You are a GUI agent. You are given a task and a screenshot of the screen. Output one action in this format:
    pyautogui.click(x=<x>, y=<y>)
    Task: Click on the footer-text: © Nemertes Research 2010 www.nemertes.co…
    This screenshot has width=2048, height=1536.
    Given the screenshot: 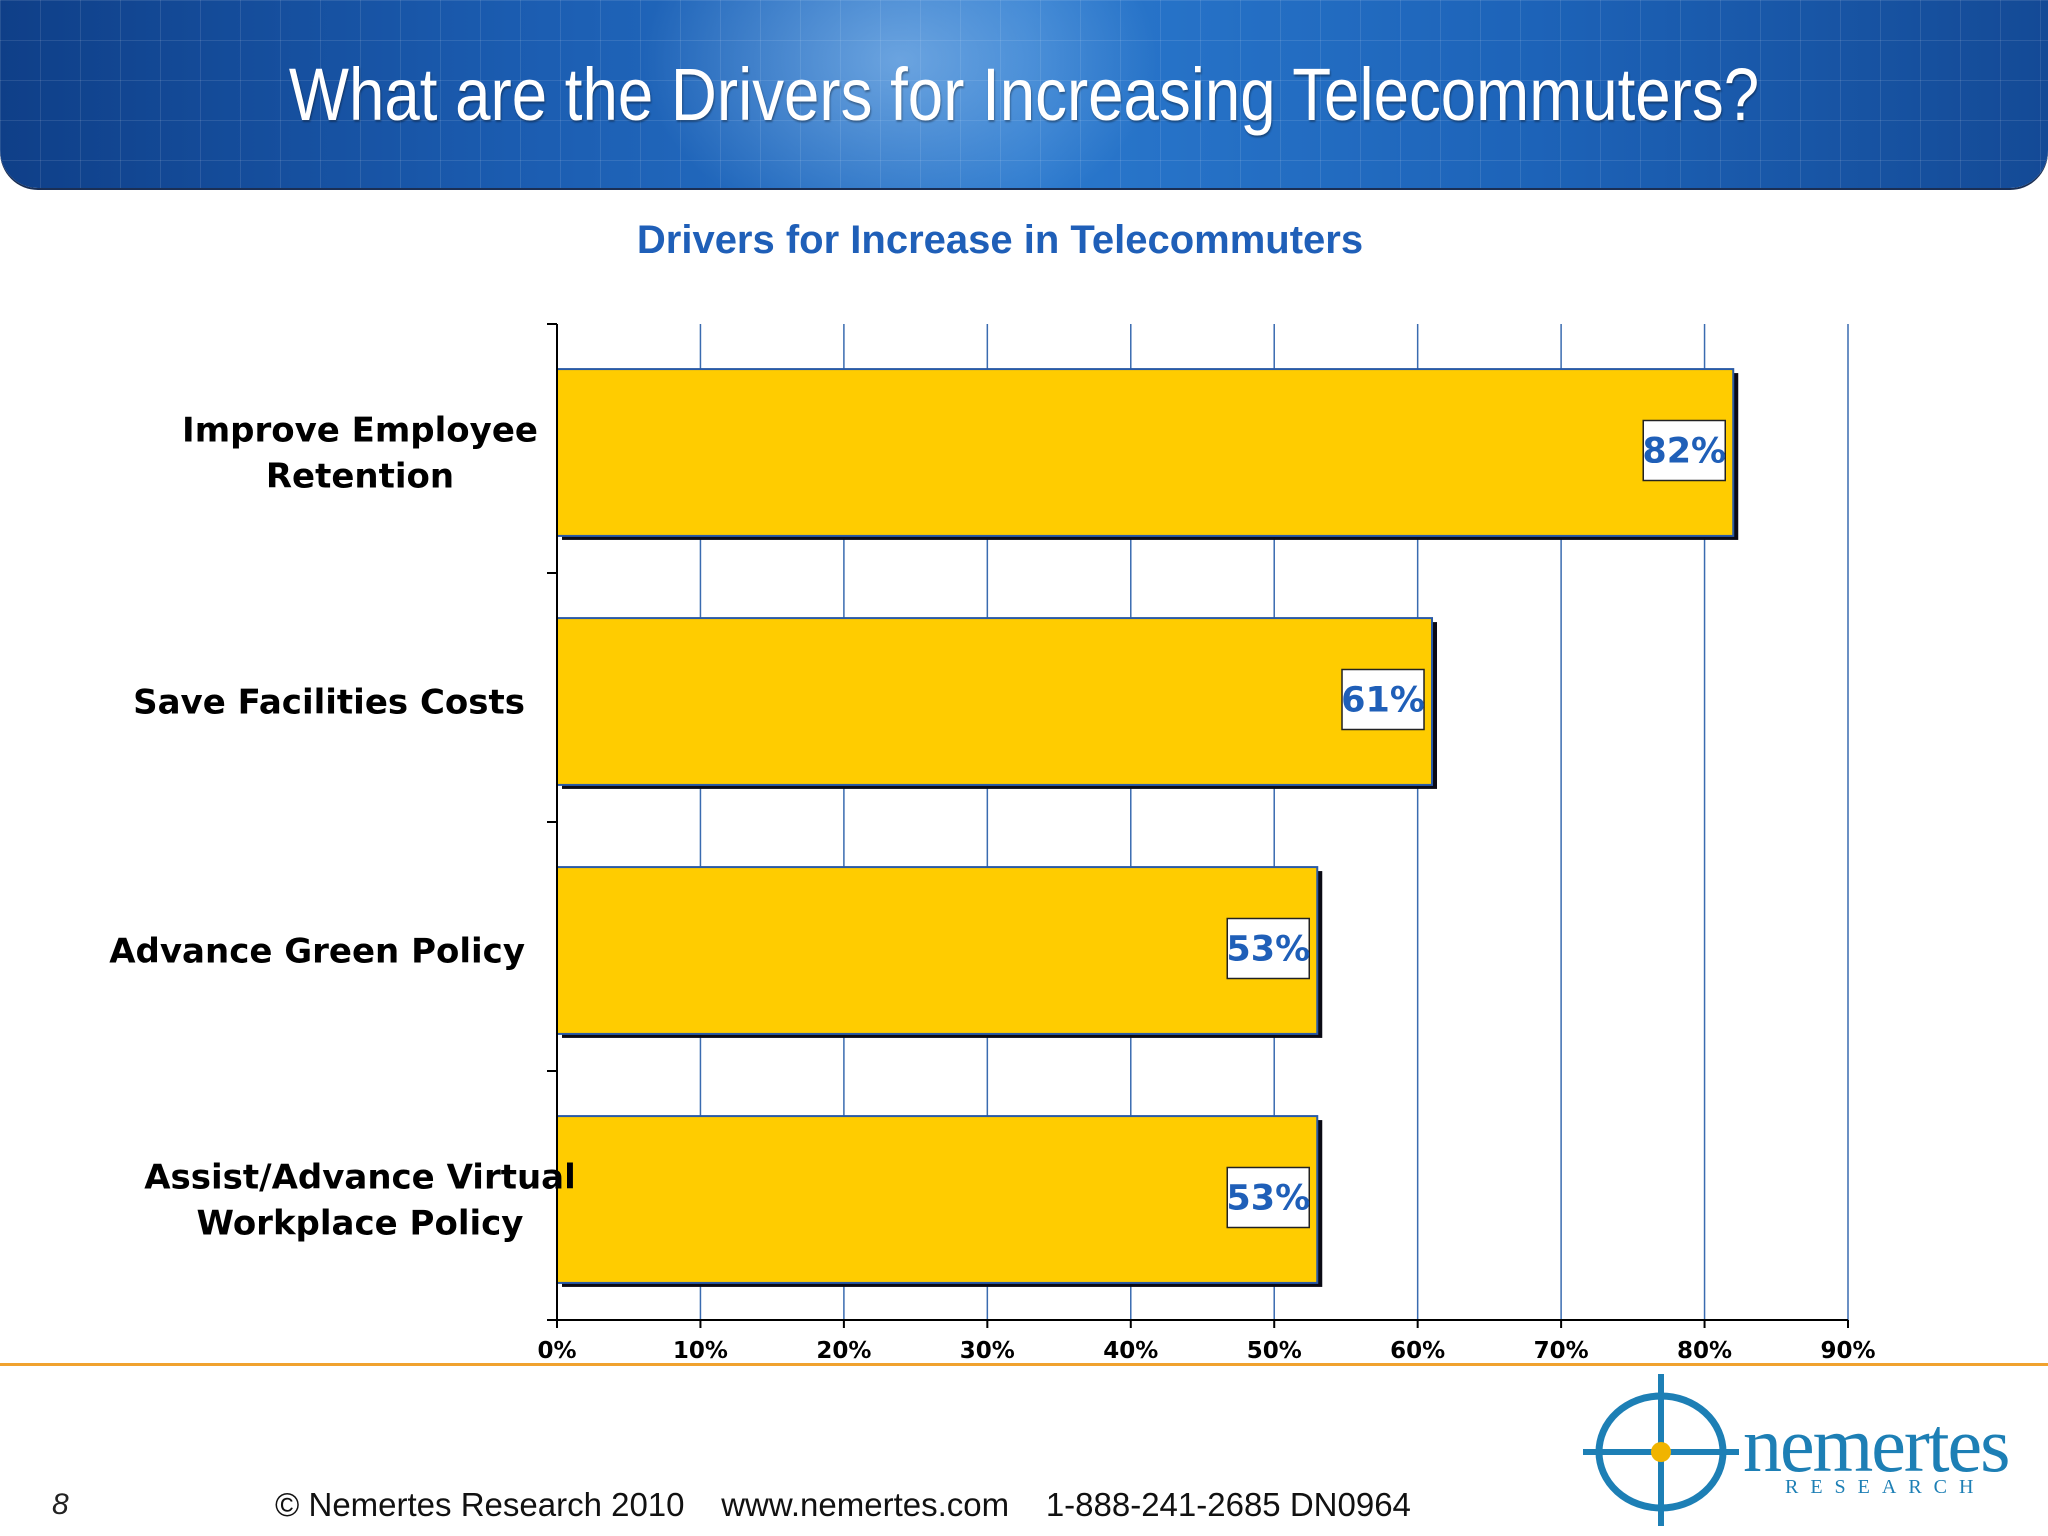 What is the action you would take?
    pyautogui.click(x=843, y=1505)
    